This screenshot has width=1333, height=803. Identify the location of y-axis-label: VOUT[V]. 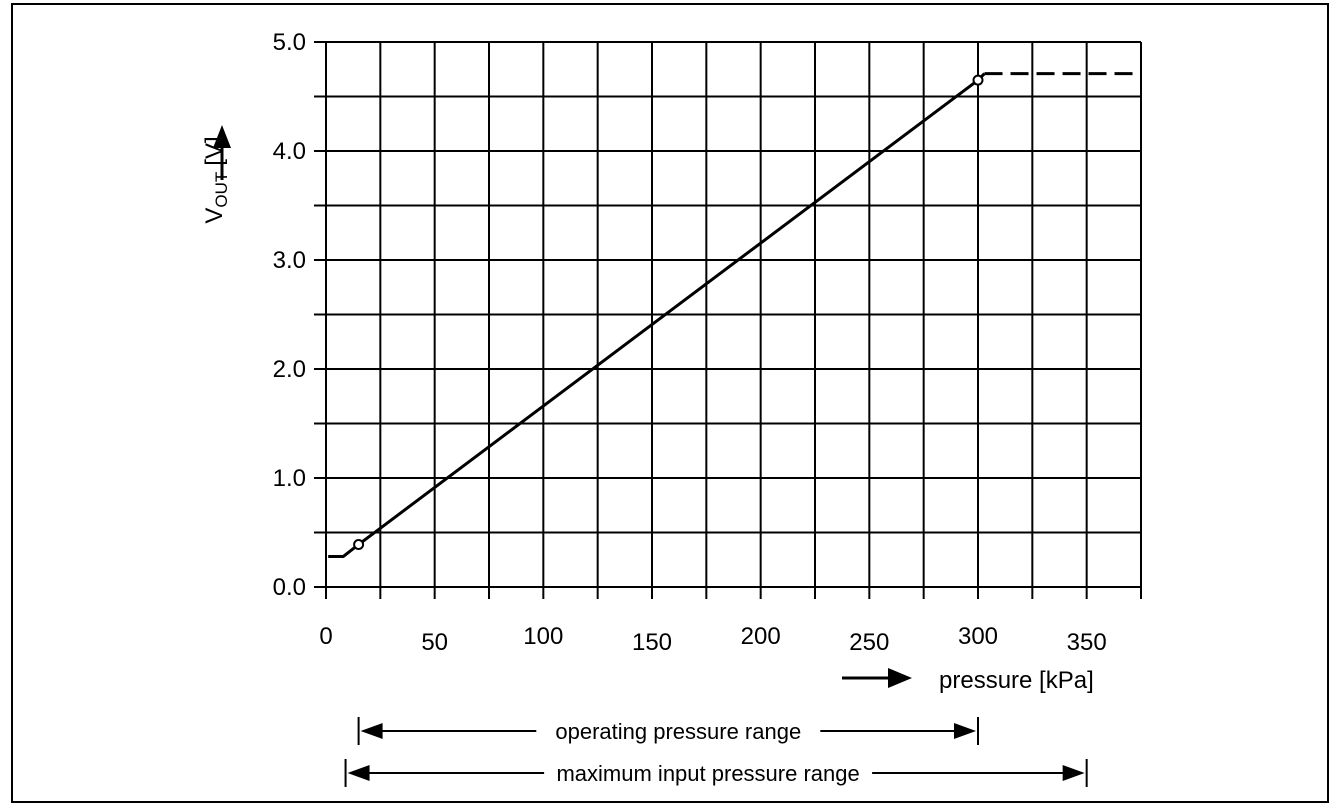
(216, 179).